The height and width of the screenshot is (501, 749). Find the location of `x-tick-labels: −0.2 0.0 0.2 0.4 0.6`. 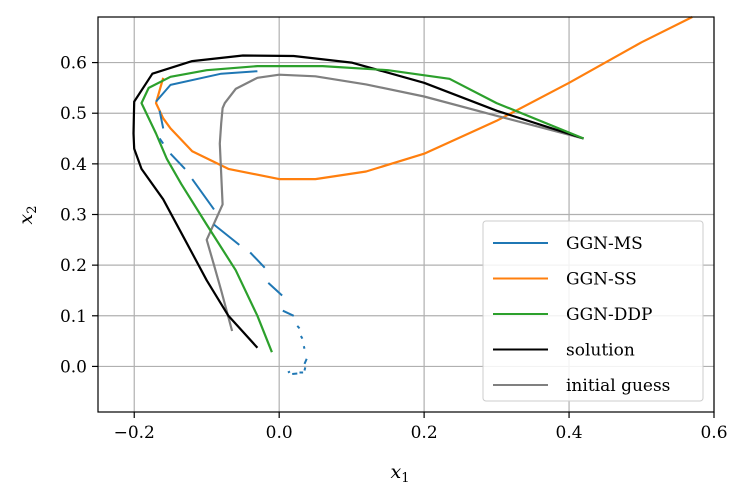

x-tick-labels: −0.2 0.0 0.2 0.4 0.6 is located at coordinates (421, 433).